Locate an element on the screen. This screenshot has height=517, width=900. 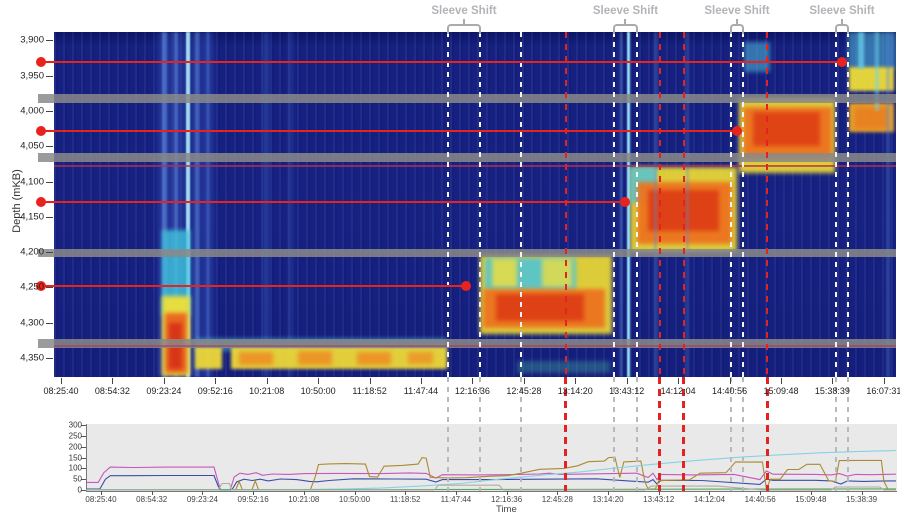
series-line-magenta is located at coordinates (491, 478).